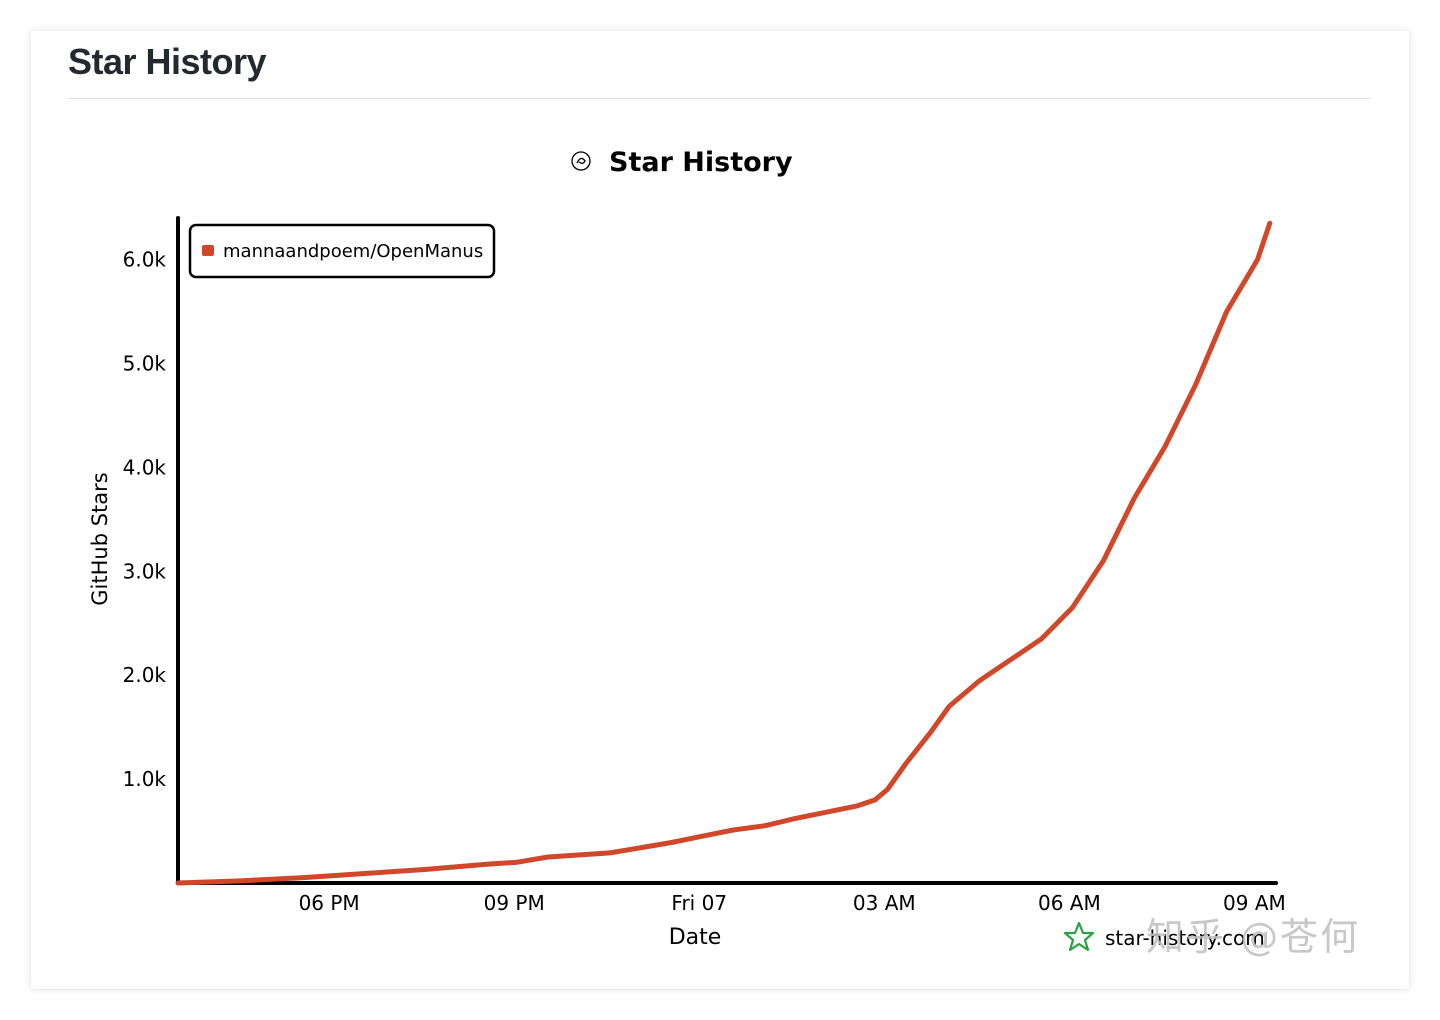 The image size is (1440, 1020). I want to click on x-tick-label: 09 PM, so click(514, 903).